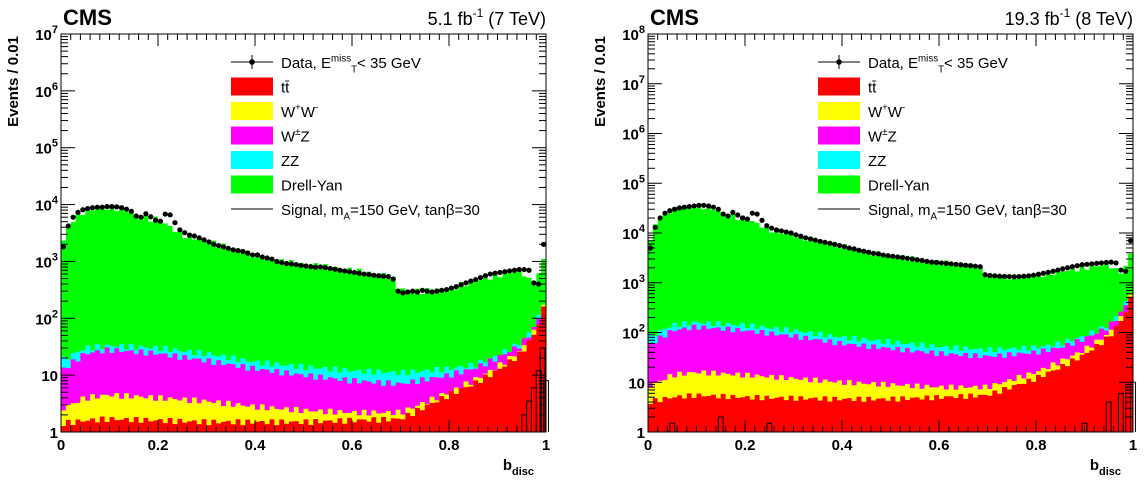  I want to click on text-part: ±, so click(885, 132).